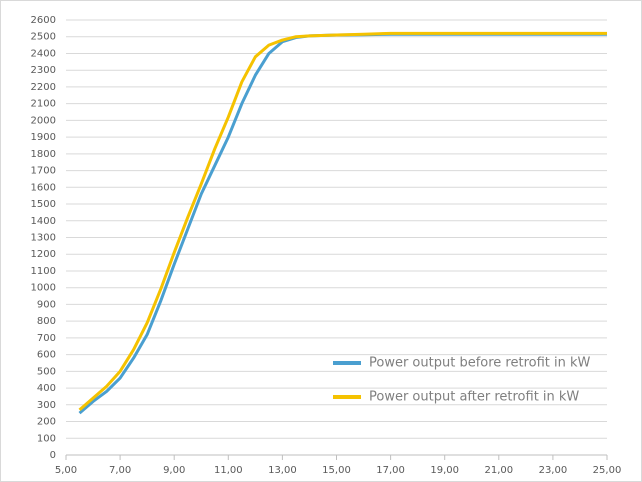  Describe the element at coordinates (46, 304) in the screenshot. I see `y-tick-label: 900` at that location.